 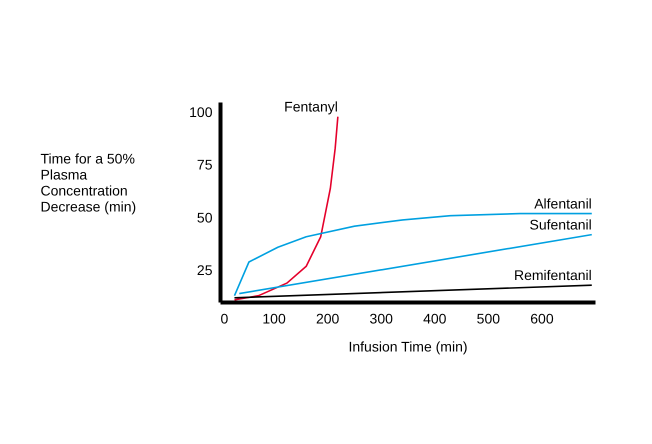 What do you see at coordinates (204, 270) in the screenshot?
I see `y-tick-label: 25` at bounding box center [204, 270].